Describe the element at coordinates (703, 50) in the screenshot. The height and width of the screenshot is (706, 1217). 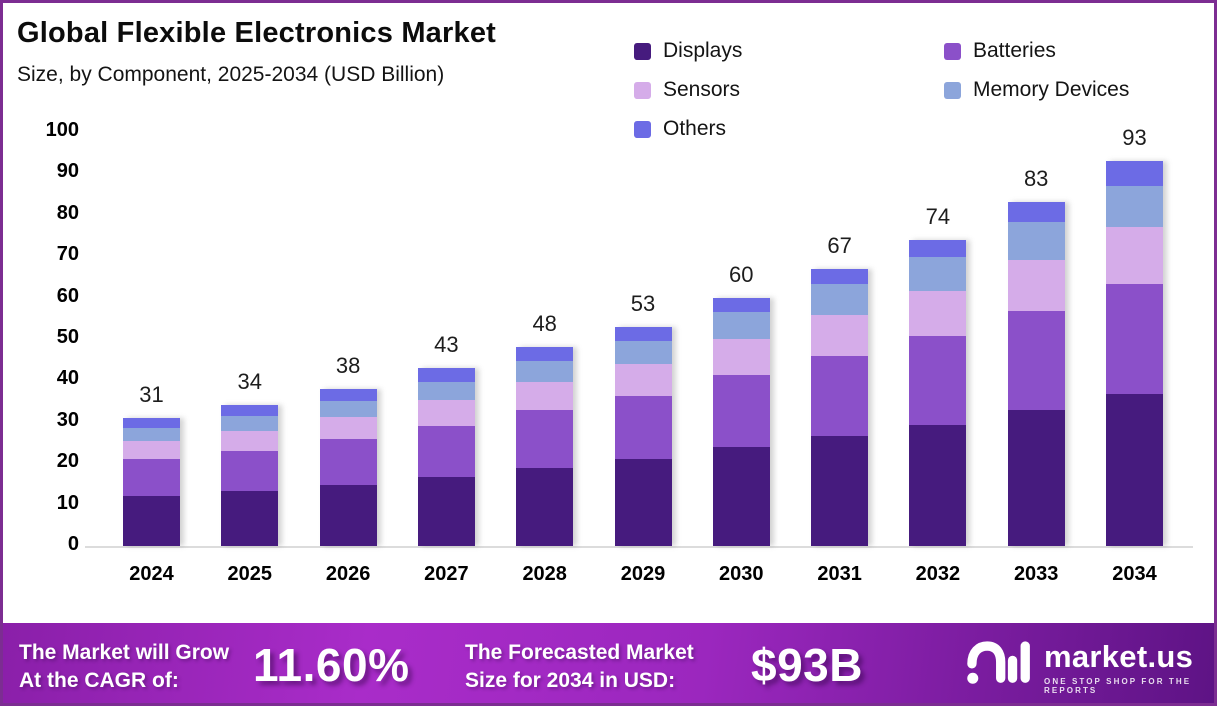
I see `legend-label: Displays` at that location.